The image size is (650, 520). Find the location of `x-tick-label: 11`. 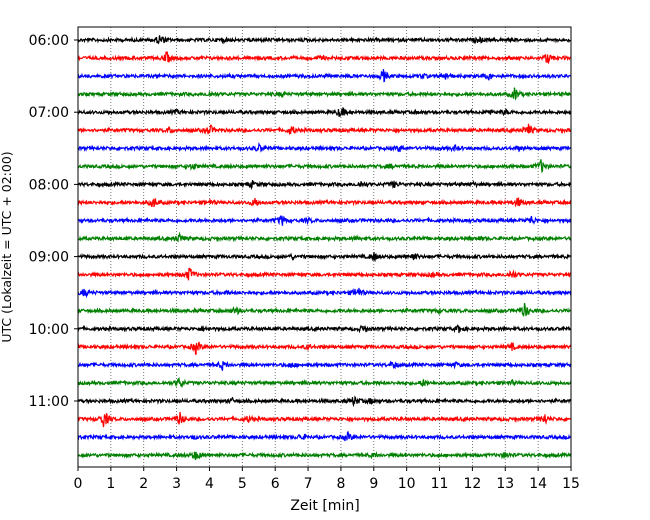

x-tick-label: 11 is located at coordinates (440, 484).